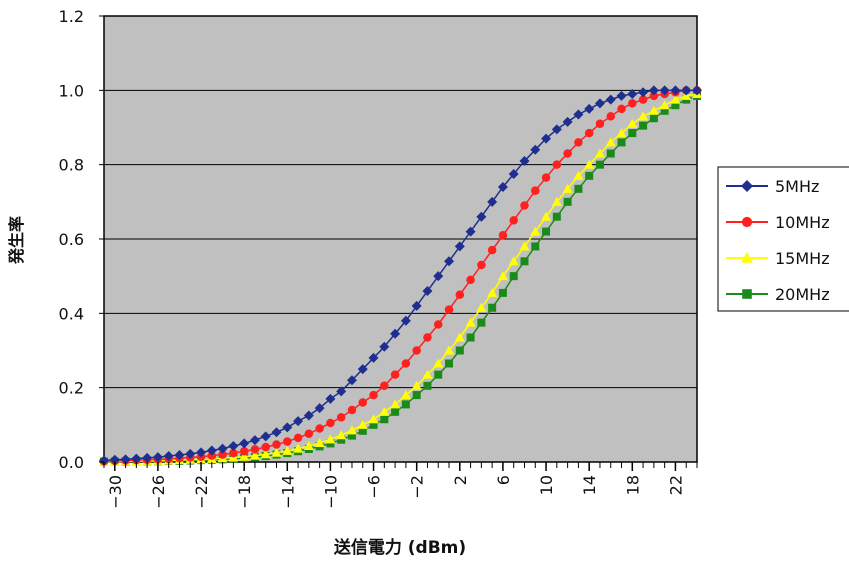  I want to click on x-tick-label: −18, so click(244, 492).